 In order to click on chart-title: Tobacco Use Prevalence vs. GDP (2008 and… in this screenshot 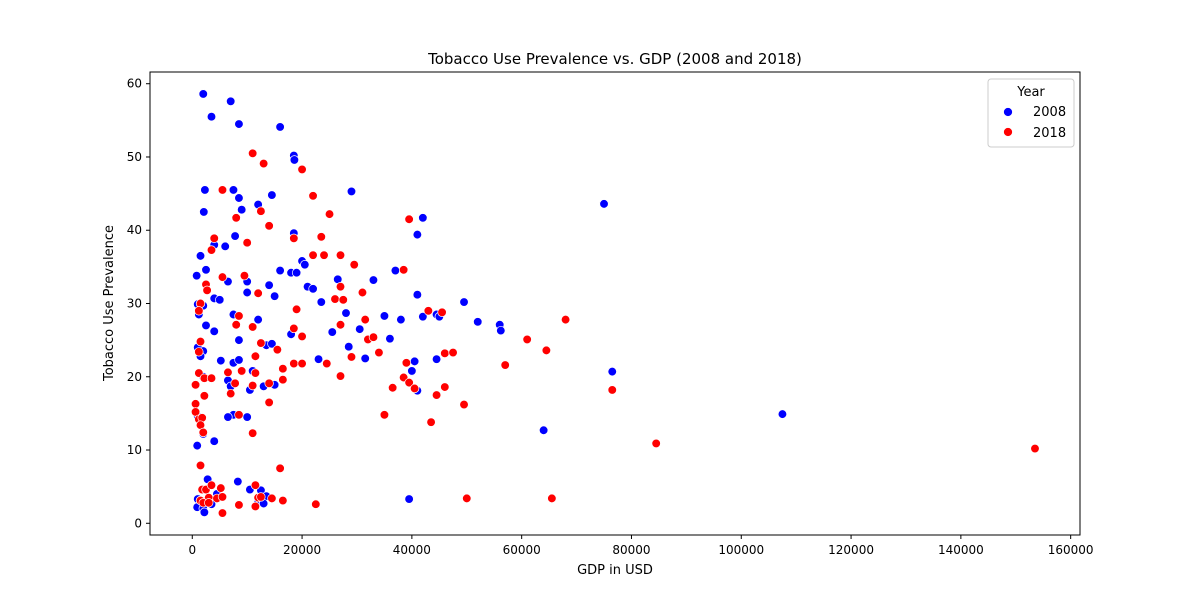, I will do `click(614, 59)`.